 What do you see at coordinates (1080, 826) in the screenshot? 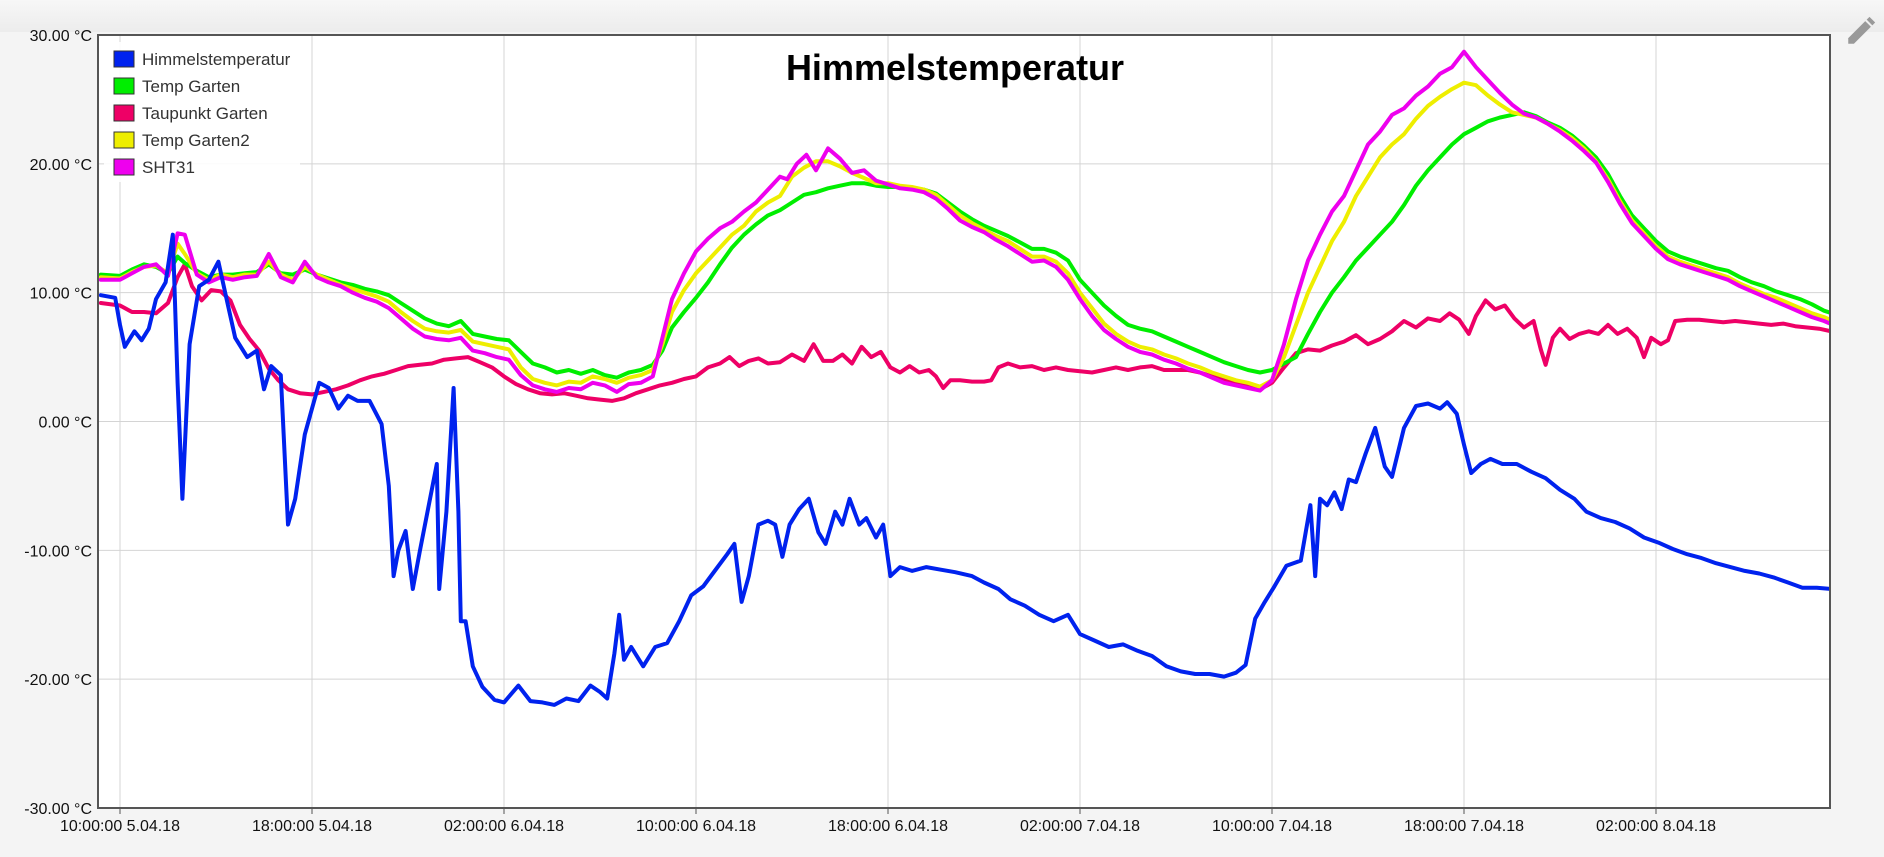
I see `x-tick-label: 02:00:00 7.04.18` at bounding box center [1080, 826].